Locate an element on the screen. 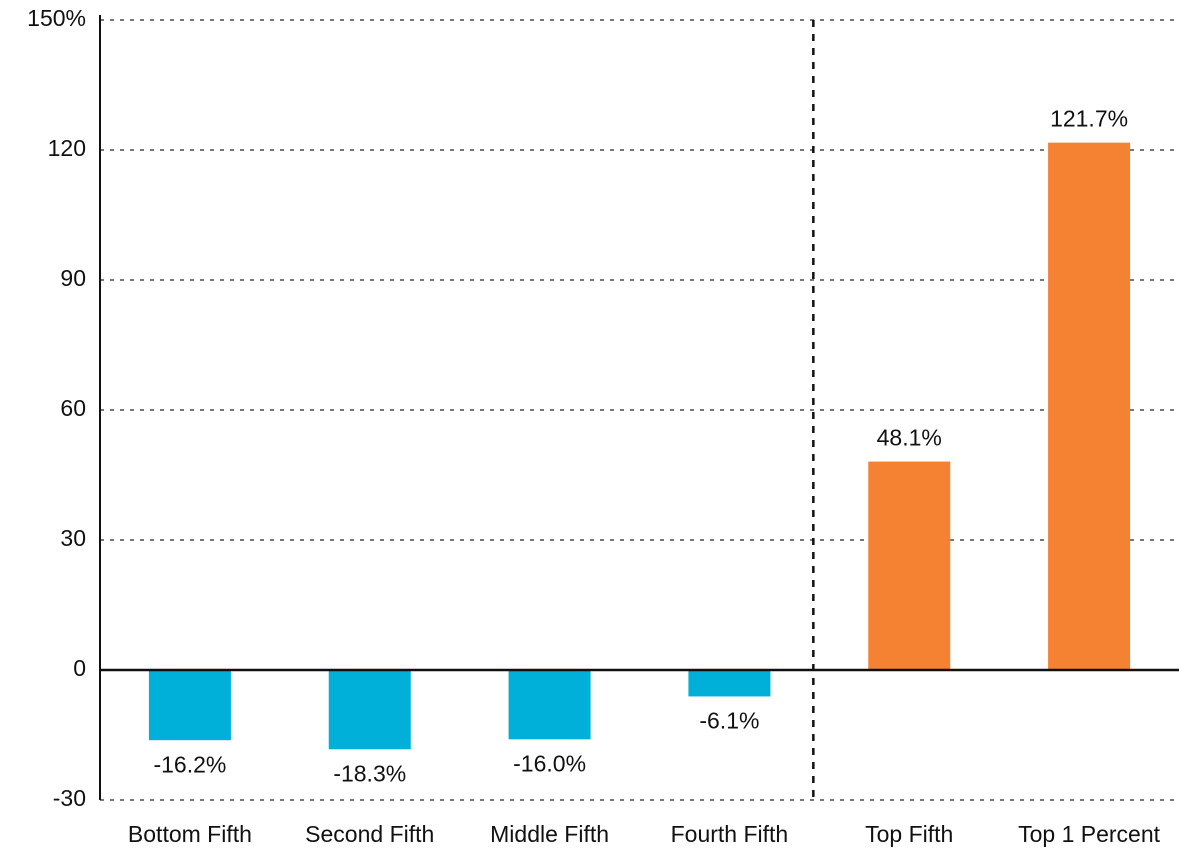 This screenshot has width=1179, height=858. x-tick-label: Second Fifth is located at coordinates (369, 834).